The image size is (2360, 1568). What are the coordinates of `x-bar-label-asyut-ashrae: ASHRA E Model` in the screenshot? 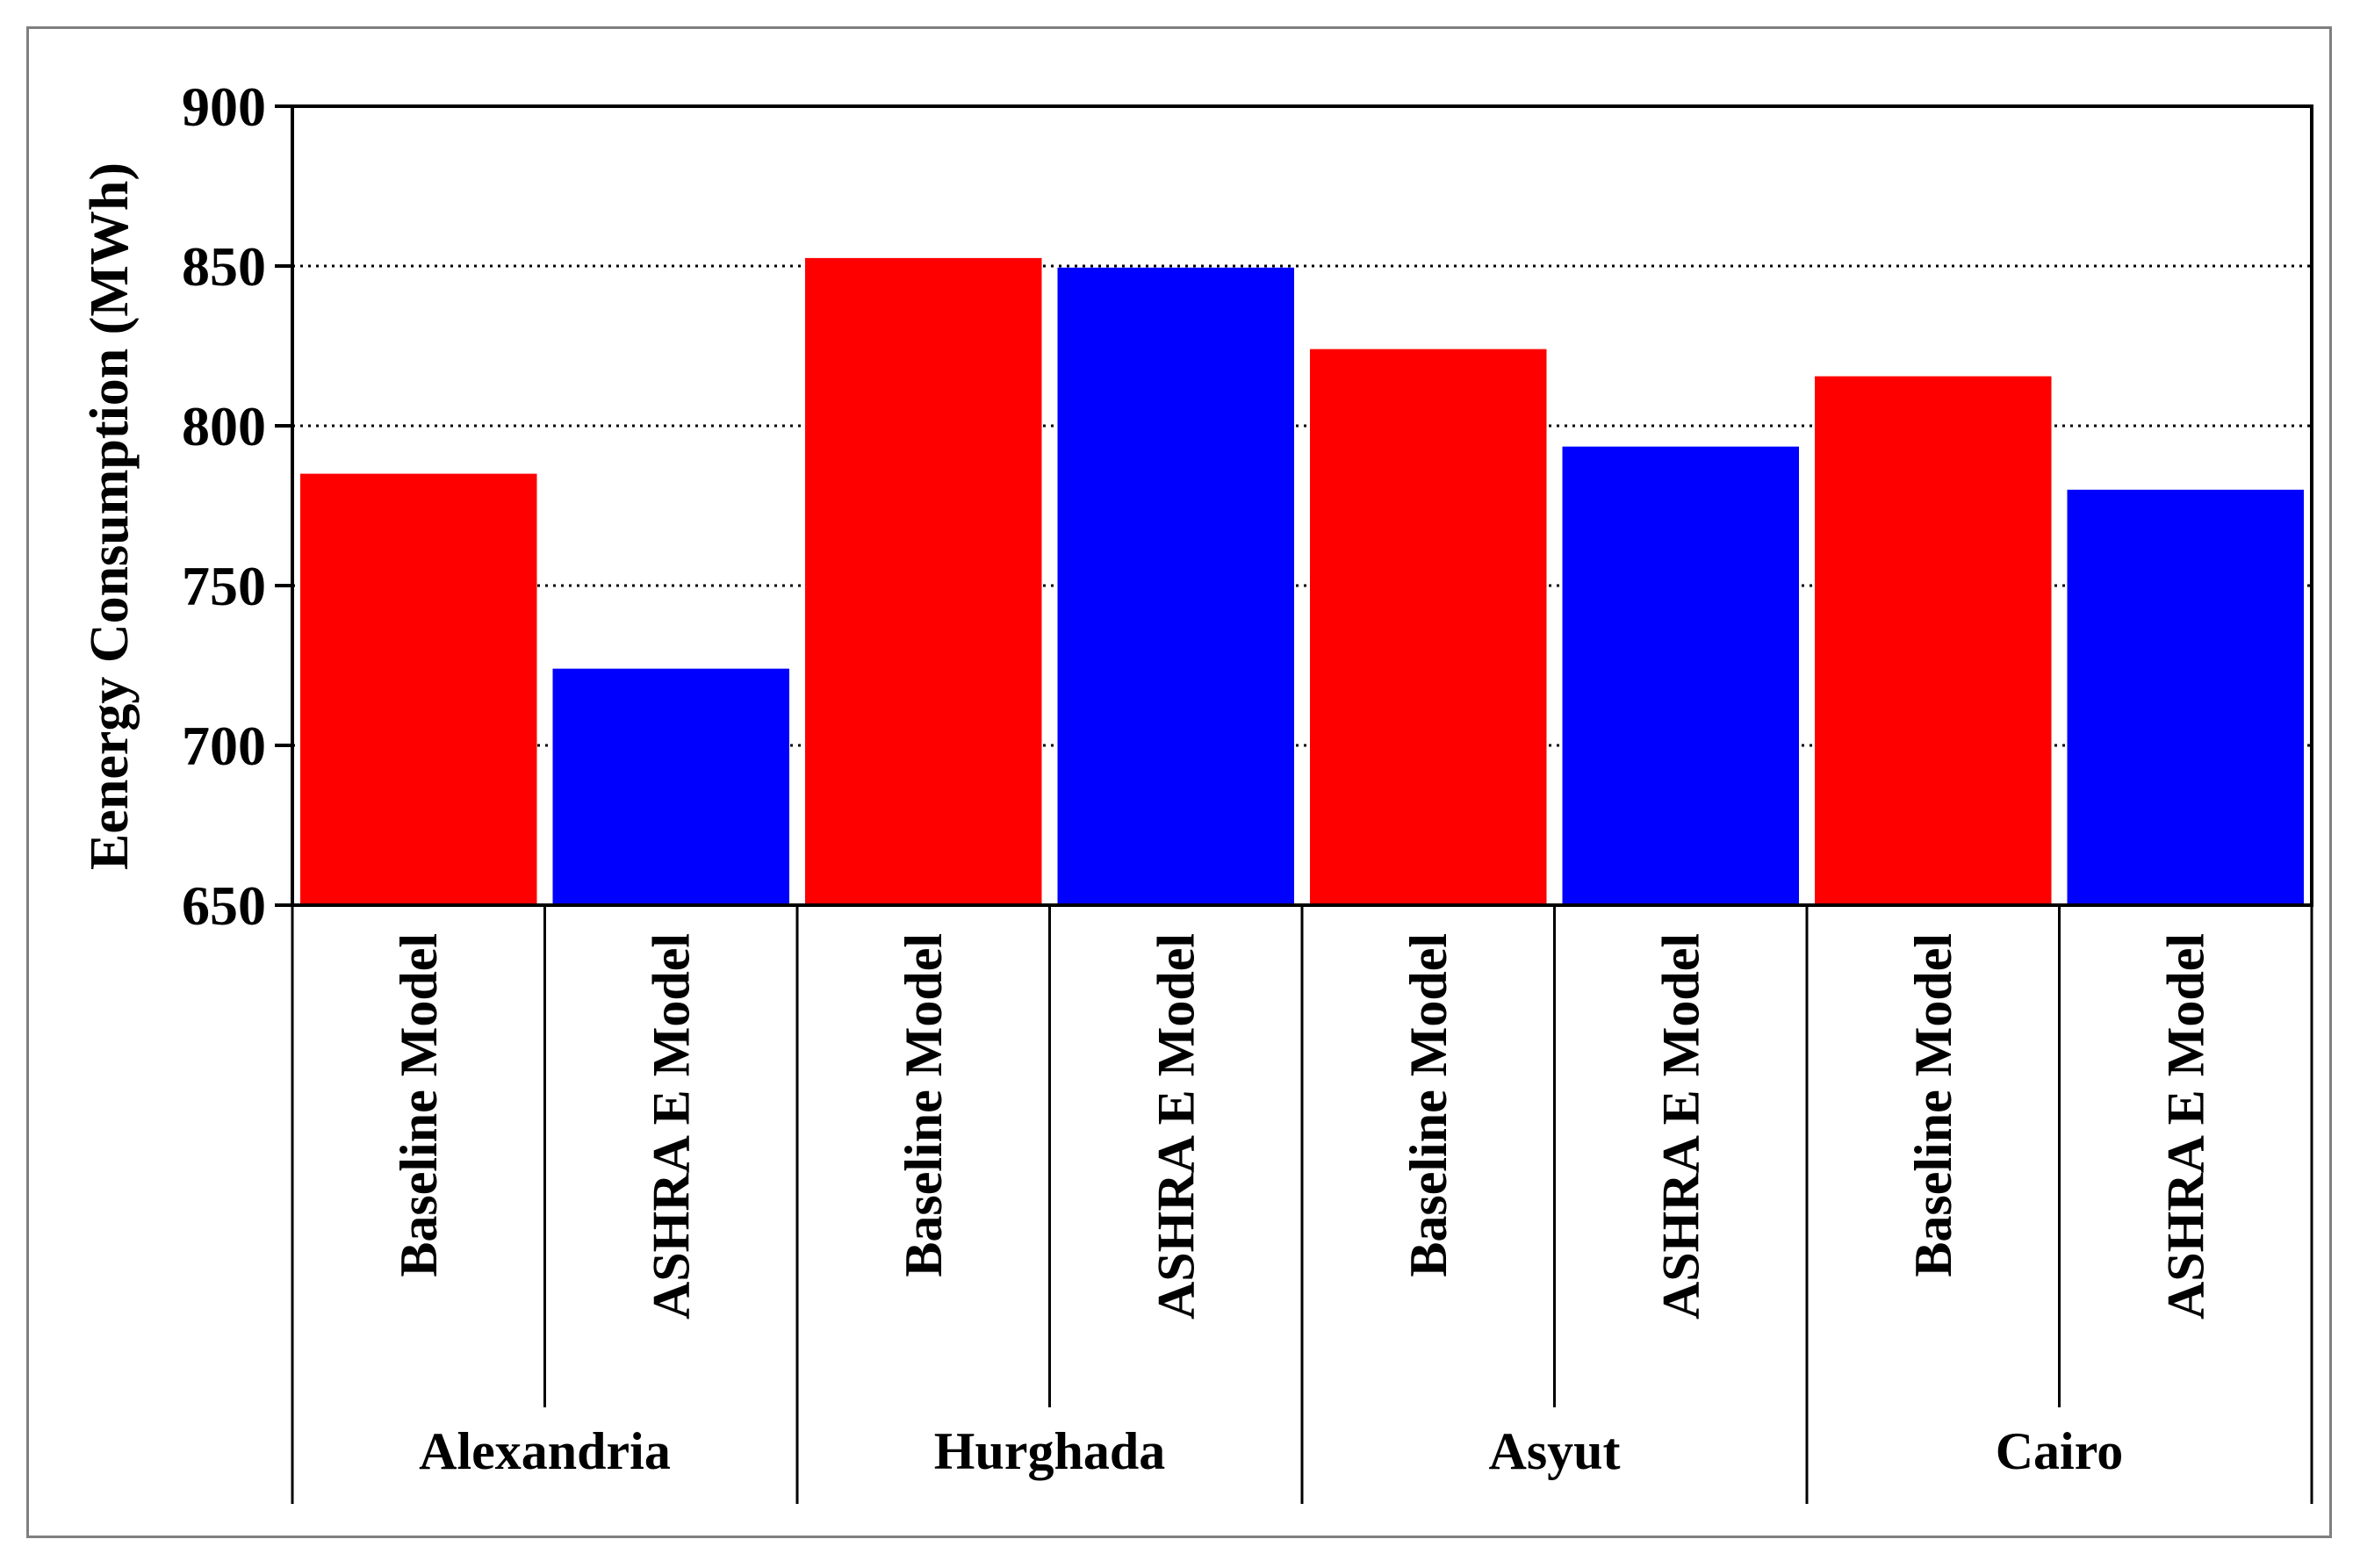 It's located at (1680, 1126).